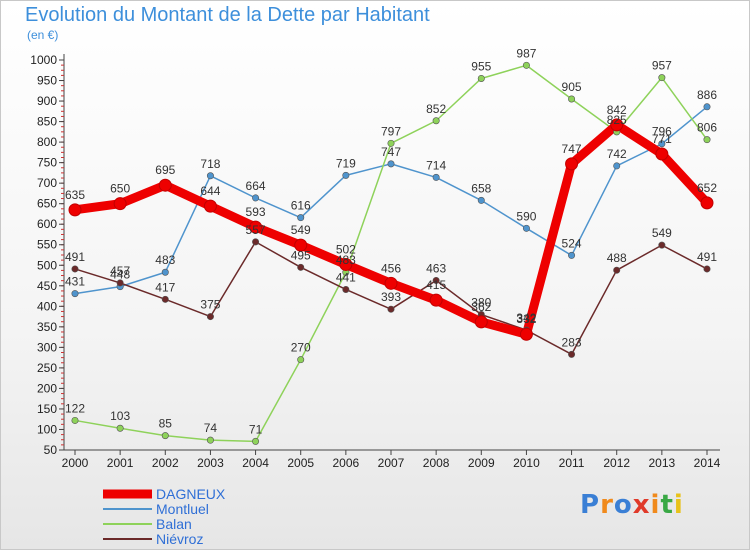  What do you see at coordinates (662, 463) in the screenshot?
I see `x-tick-label: 2013` at bounding box center [662, 463].